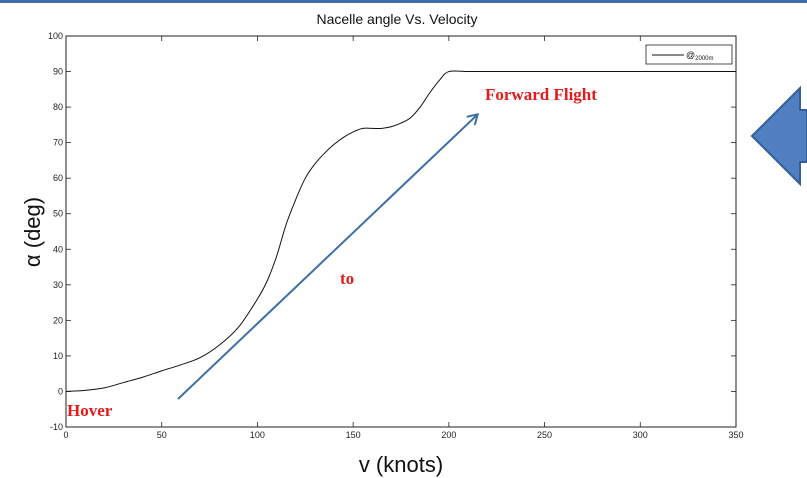  Describe the element at coordinates (58, 107) in the screenshot. I see `y-tick-label: 80` at that location.